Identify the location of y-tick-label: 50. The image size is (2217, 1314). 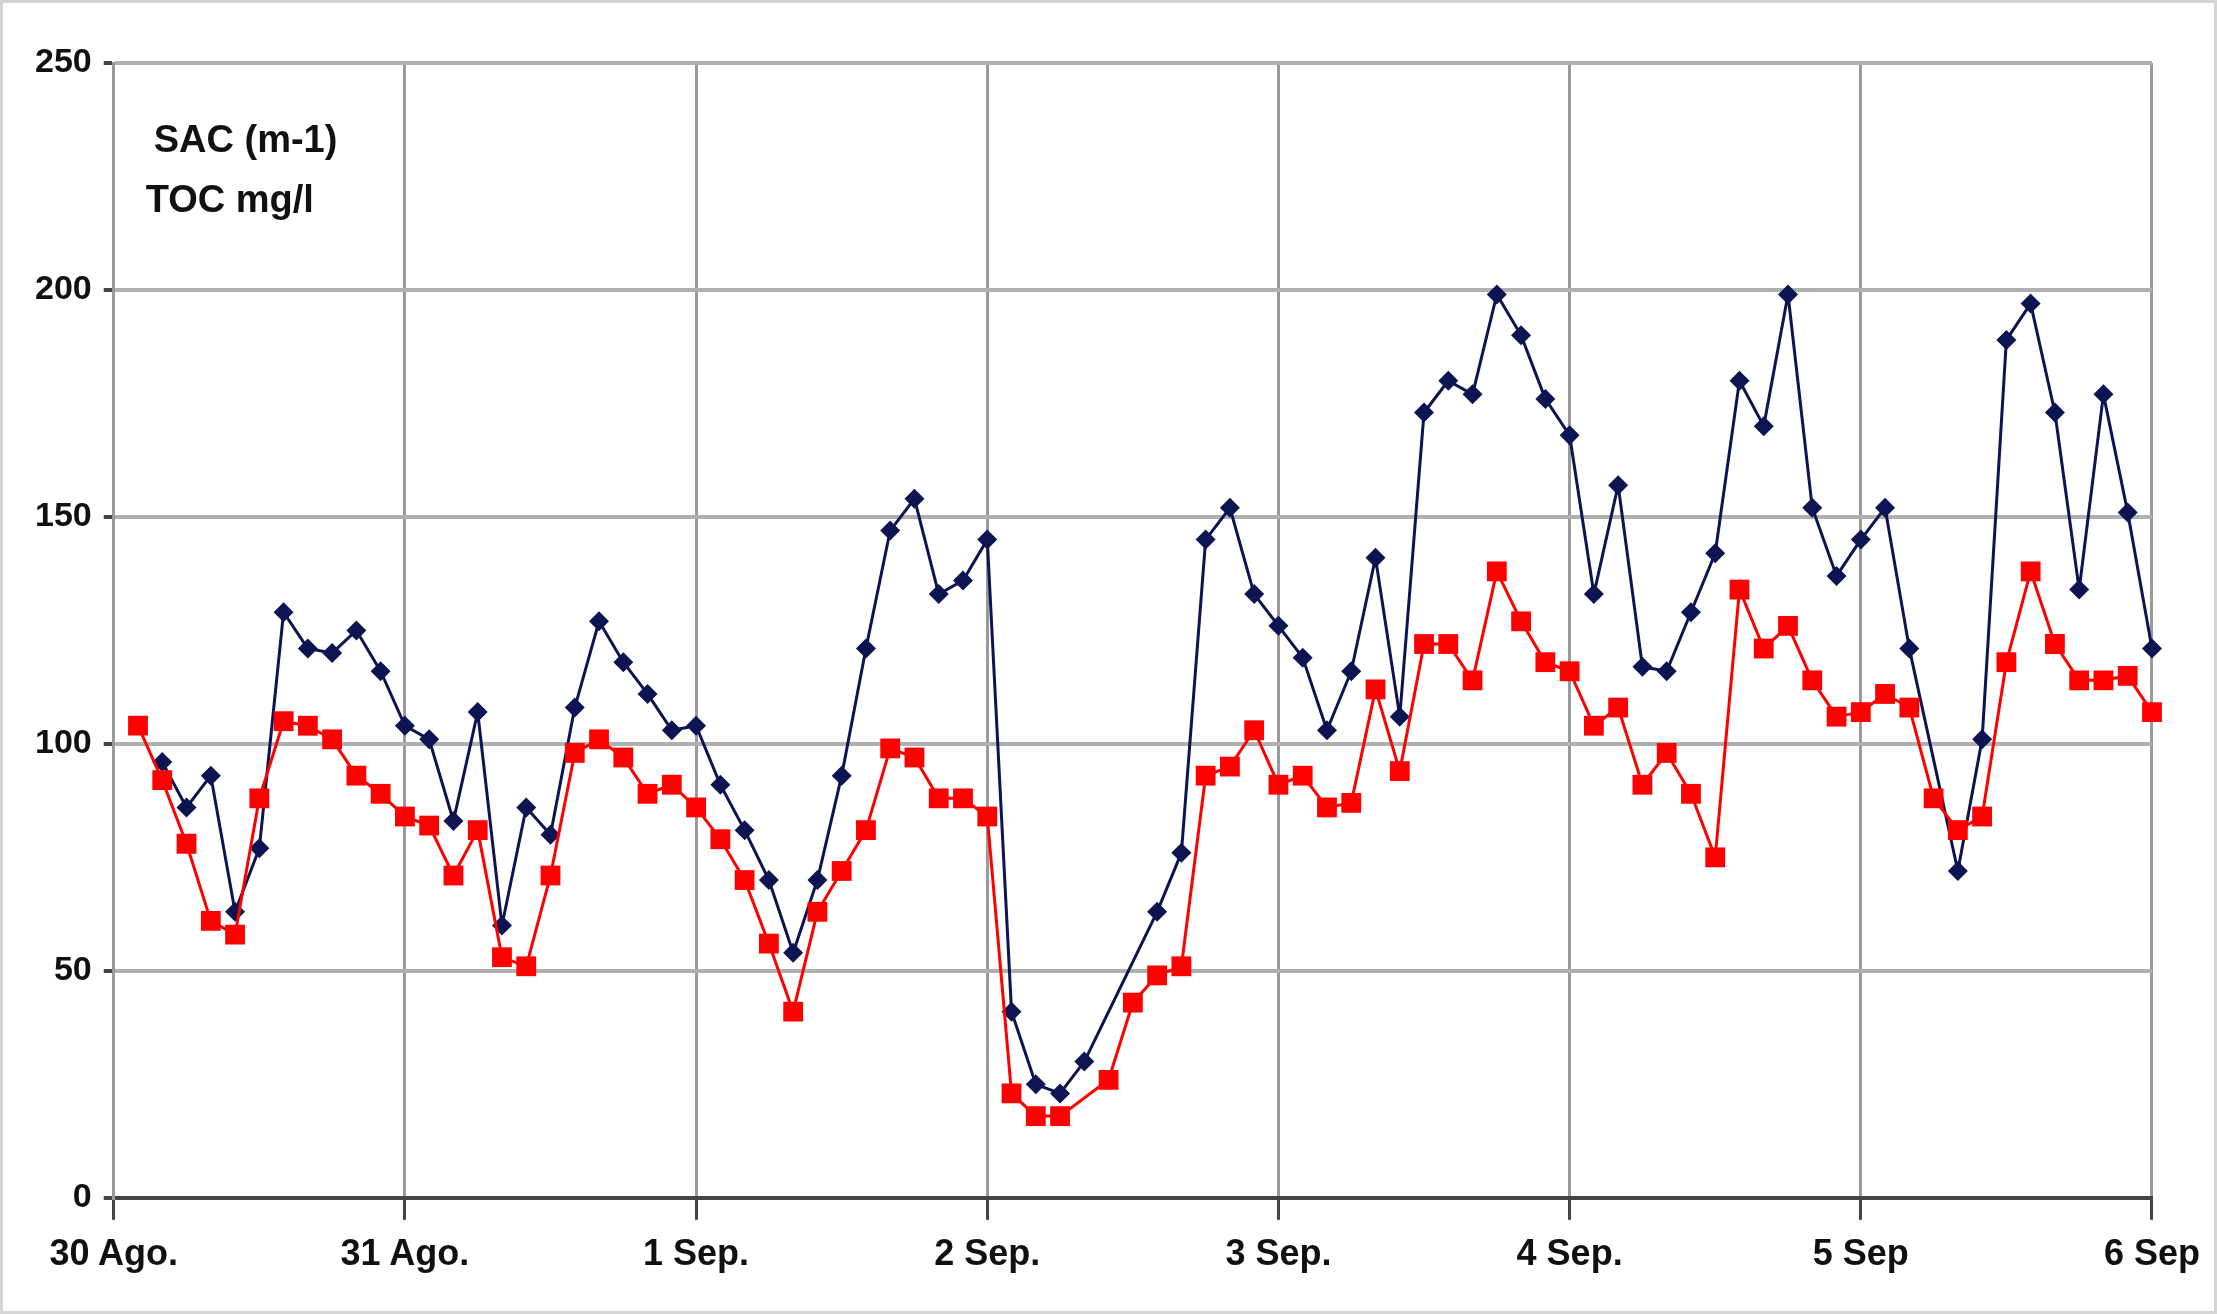
(72, 968).